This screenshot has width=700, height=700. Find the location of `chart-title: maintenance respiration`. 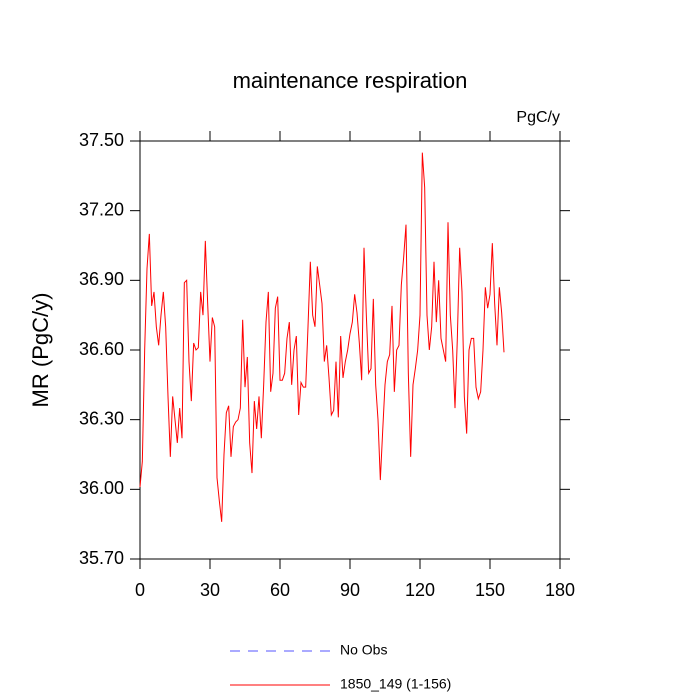

chart-title: maintenance respiration is located at coordinates (350, 80).